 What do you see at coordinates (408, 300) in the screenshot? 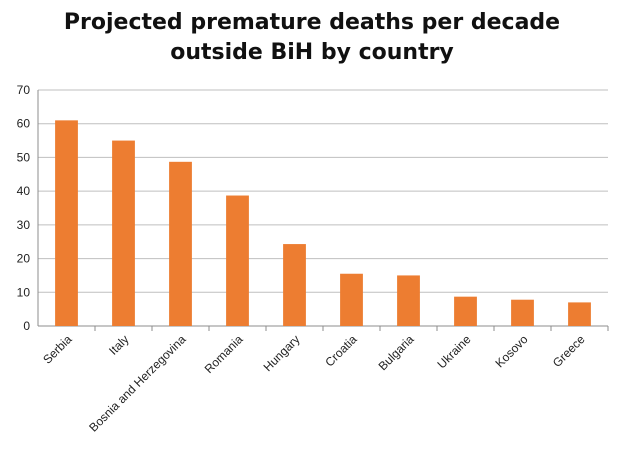
I see `bar-bulgaria` at bounding box center [408, 300].